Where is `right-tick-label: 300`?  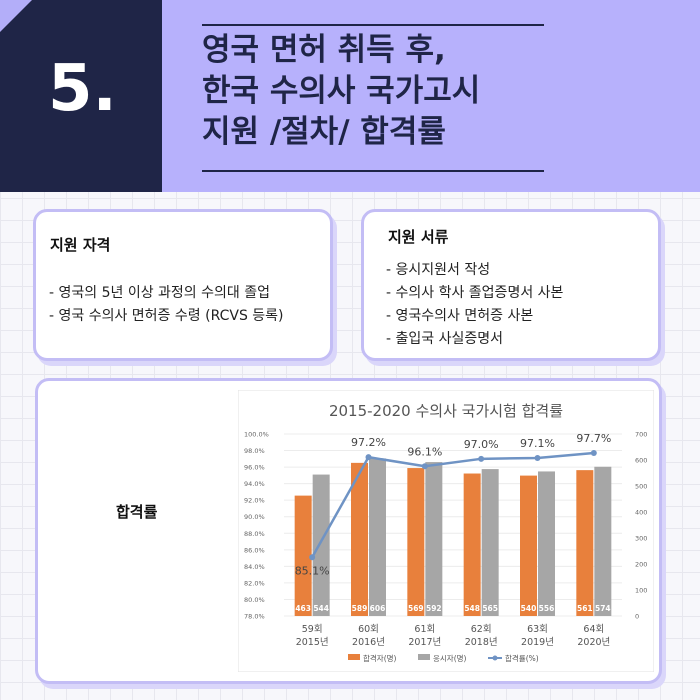
right-tick-label: 300 is located at coordinates (641, 539).